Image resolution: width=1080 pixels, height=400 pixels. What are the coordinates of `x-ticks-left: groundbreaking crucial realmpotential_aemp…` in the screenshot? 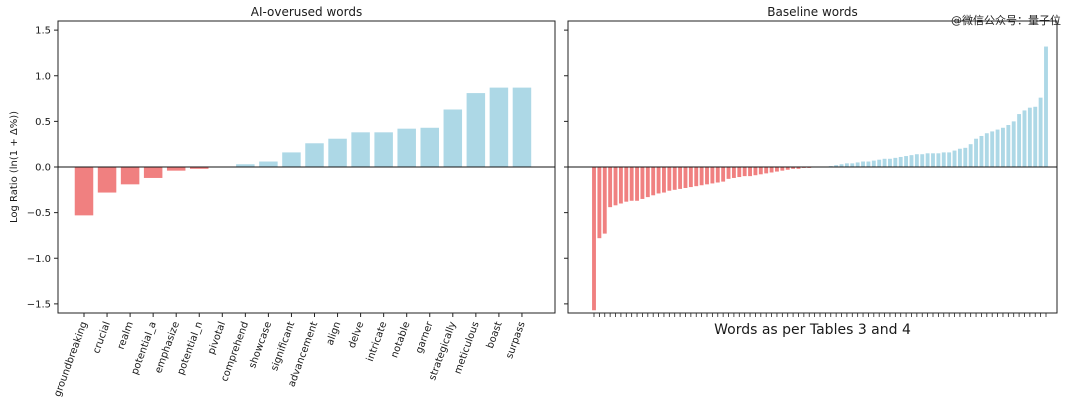 It's located at (290, 355).